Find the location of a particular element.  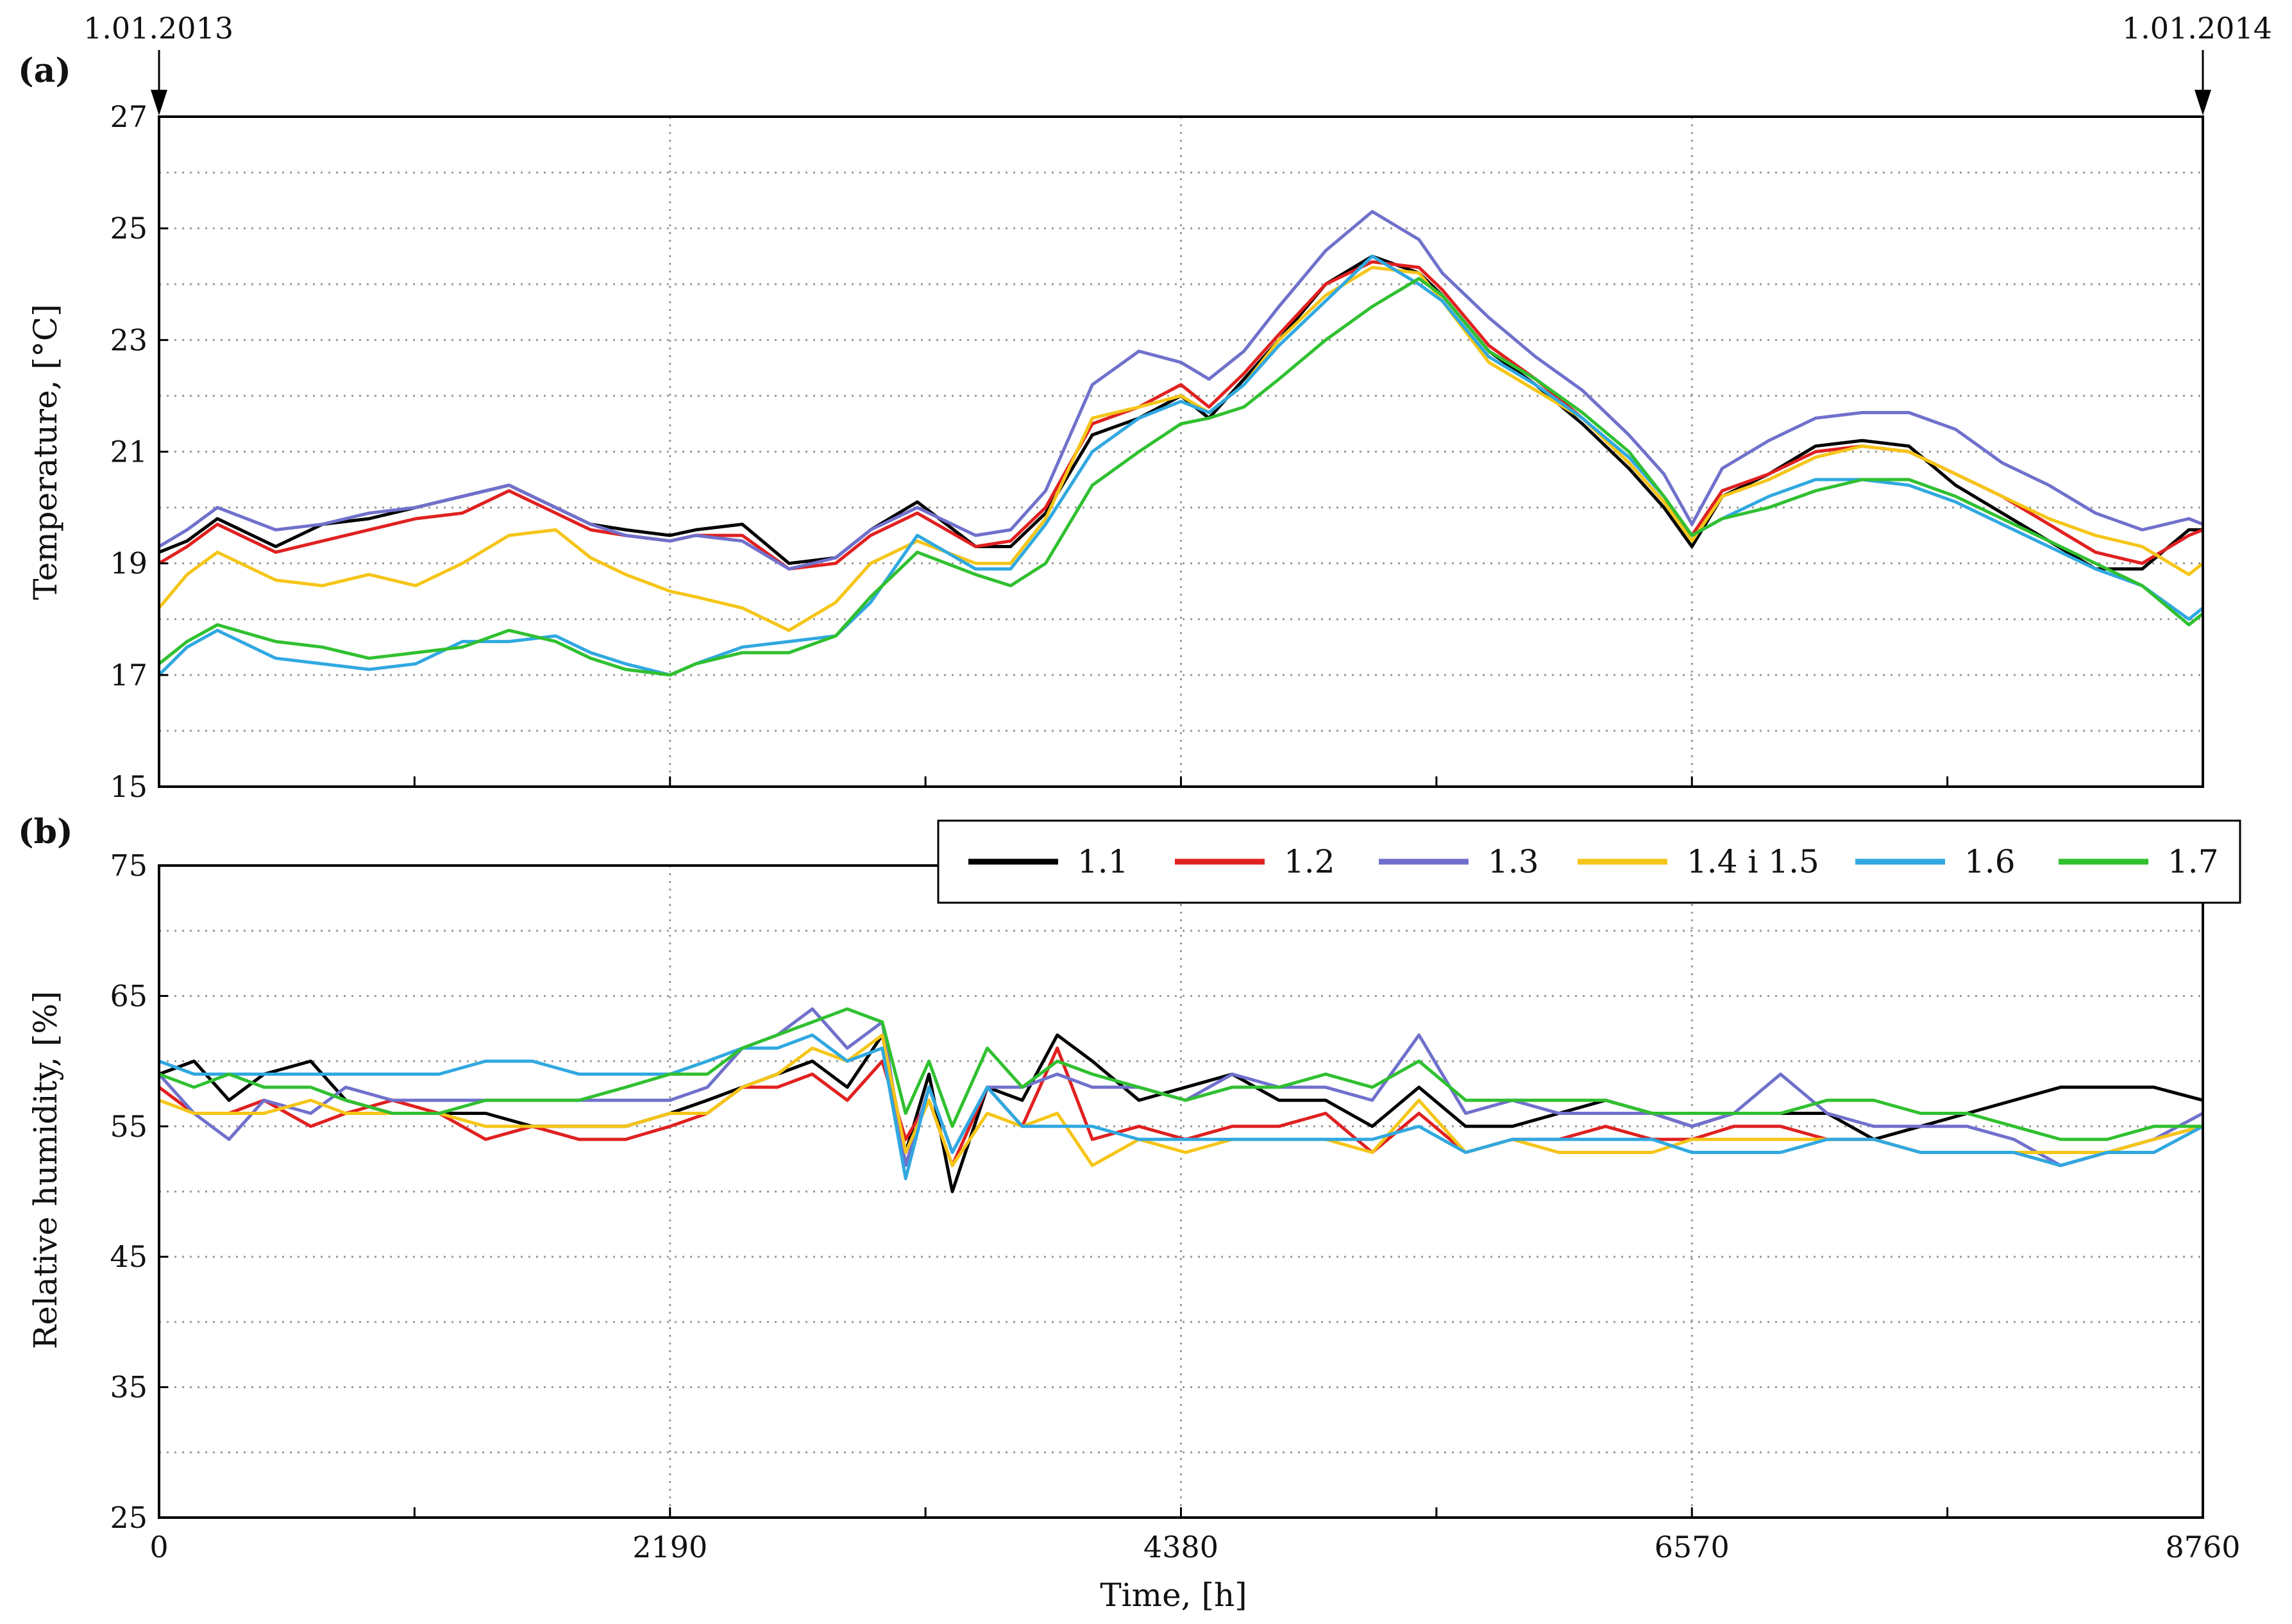

temperature-y-tick-label: 19 is located at coordinates (128, 563).